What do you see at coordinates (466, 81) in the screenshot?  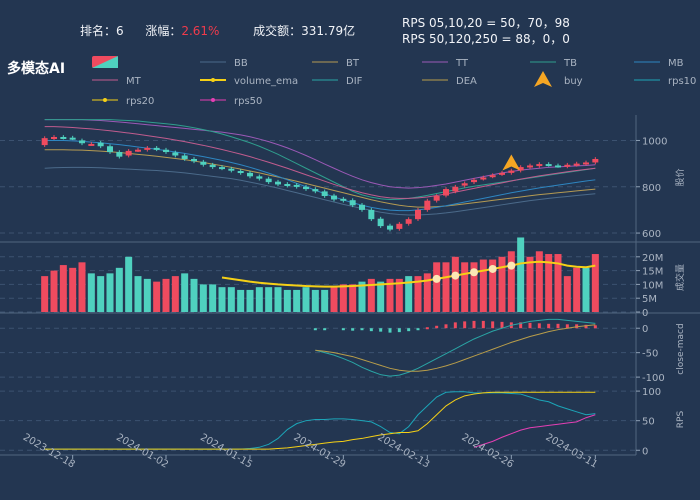 I see `legend-label: DEA` at bounding box center [466, 81].